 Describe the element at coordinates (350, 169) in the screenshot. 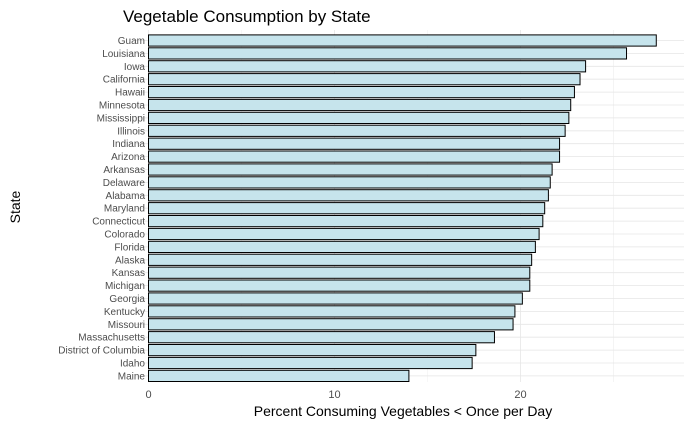

I see `bar-arkansas` at that location.